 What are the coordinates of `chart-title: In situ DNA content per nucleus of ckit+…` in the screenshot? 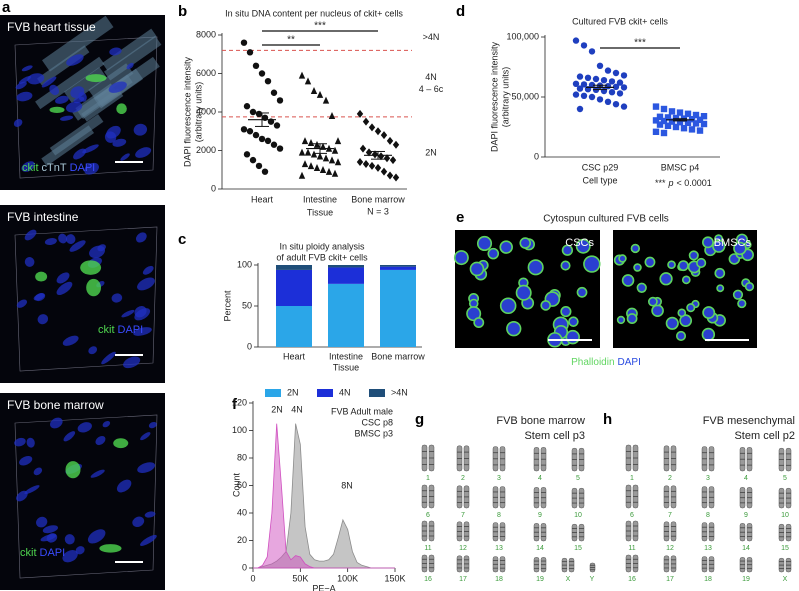 It's located at (314, 13).